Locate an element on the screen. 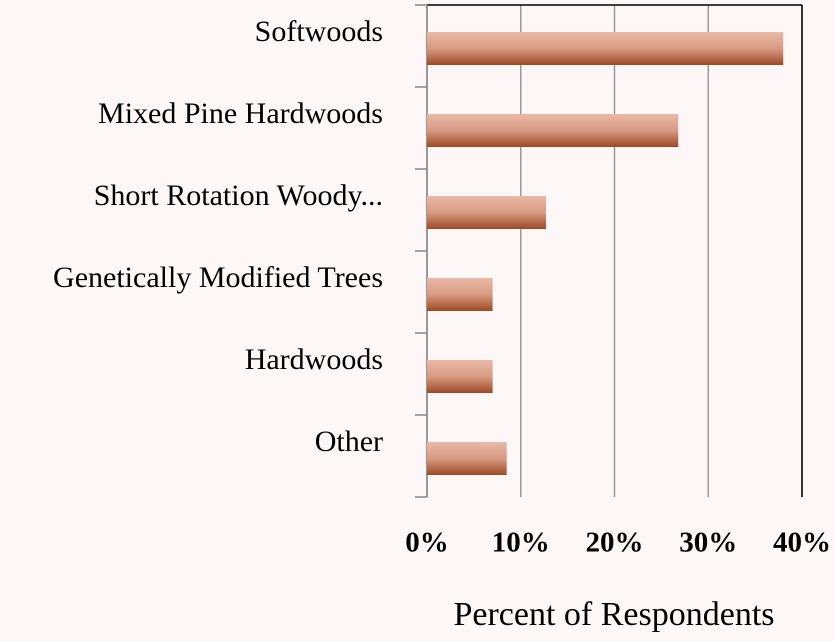 Image resolution: width=835 pixels, height=641 pixels. y-tick-label: Hardwoods is located at coordinates (314, 359).